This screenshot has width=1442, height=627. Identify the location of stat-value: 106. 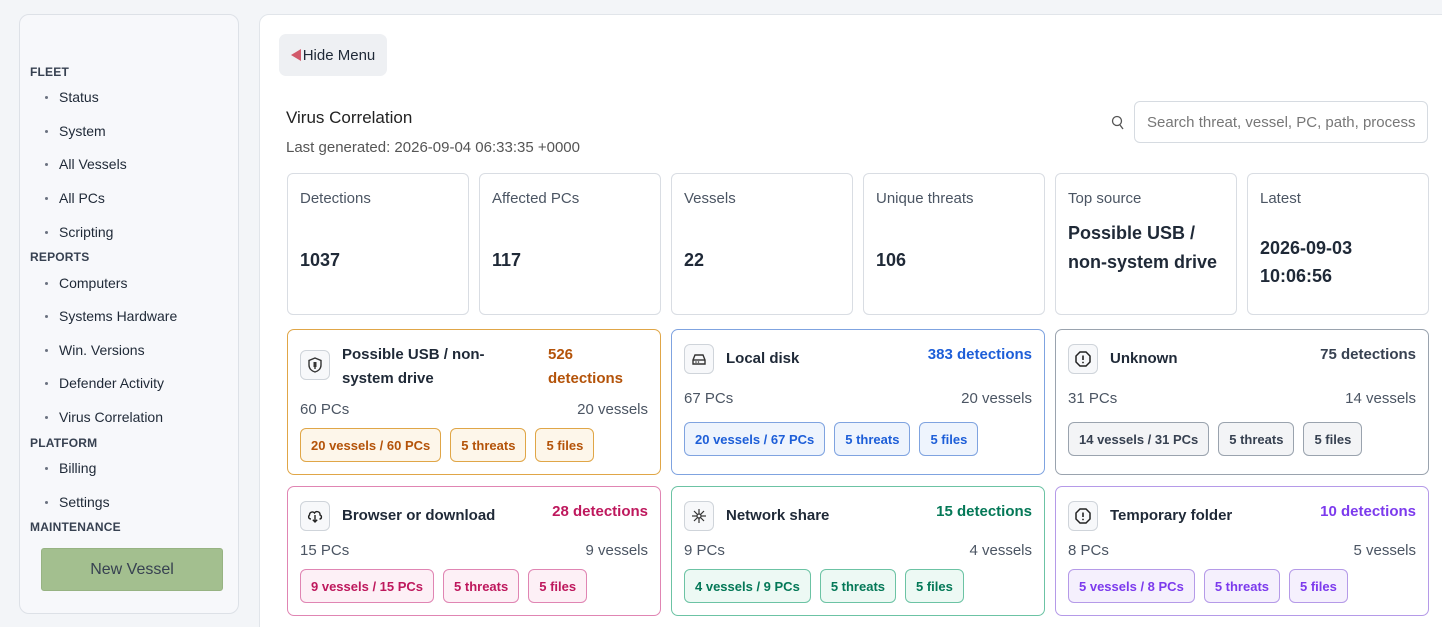
(891, 260).